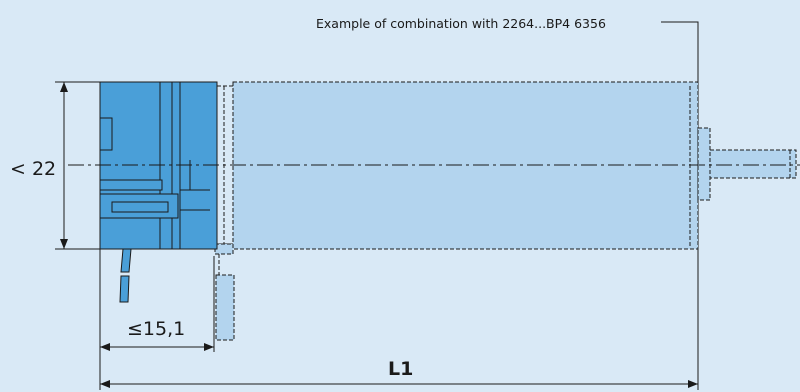 The height and width of the screenshot is (392, 800). I want to click on height-dimension-label: < 22, so click(33, 169).